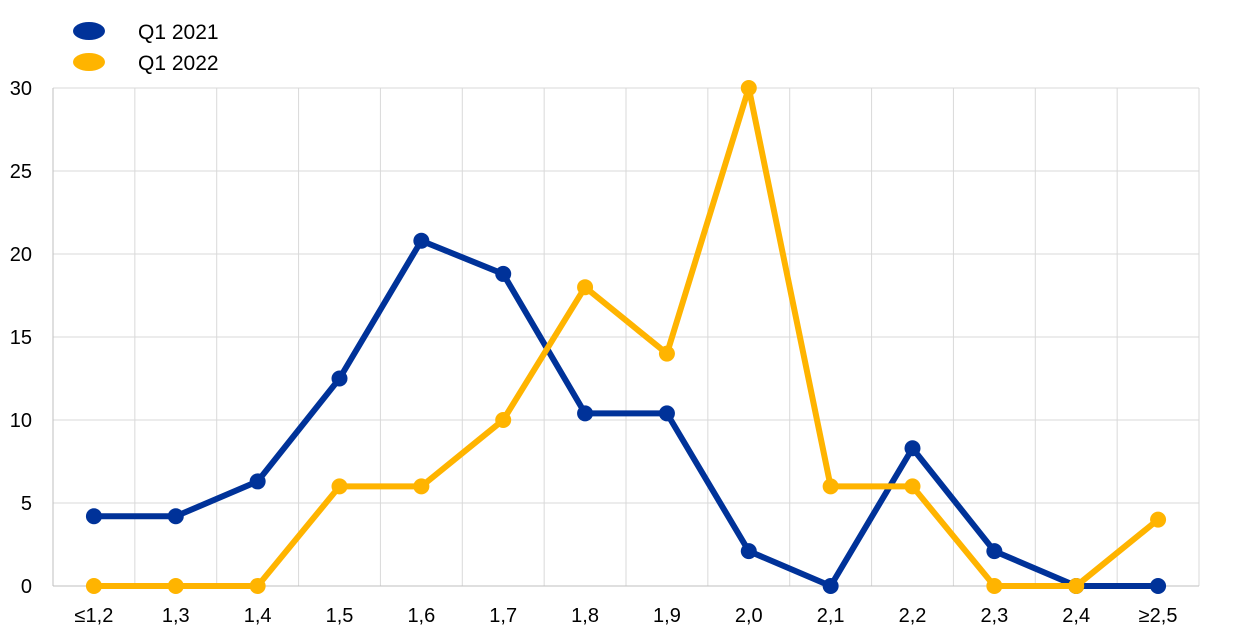  Describe the element at coordinates (340, 616) in the screenshot. I see `x-tick-label: 1,5` at that location.